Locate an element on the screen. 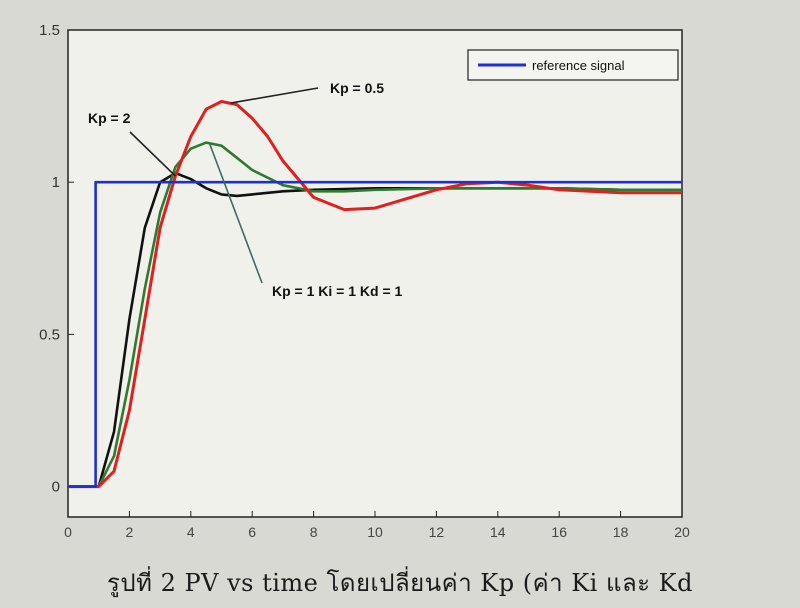 Image resolution: width=800 pixels, height=608 pixels. legend: reference signal is located at coordinates (573, 65).